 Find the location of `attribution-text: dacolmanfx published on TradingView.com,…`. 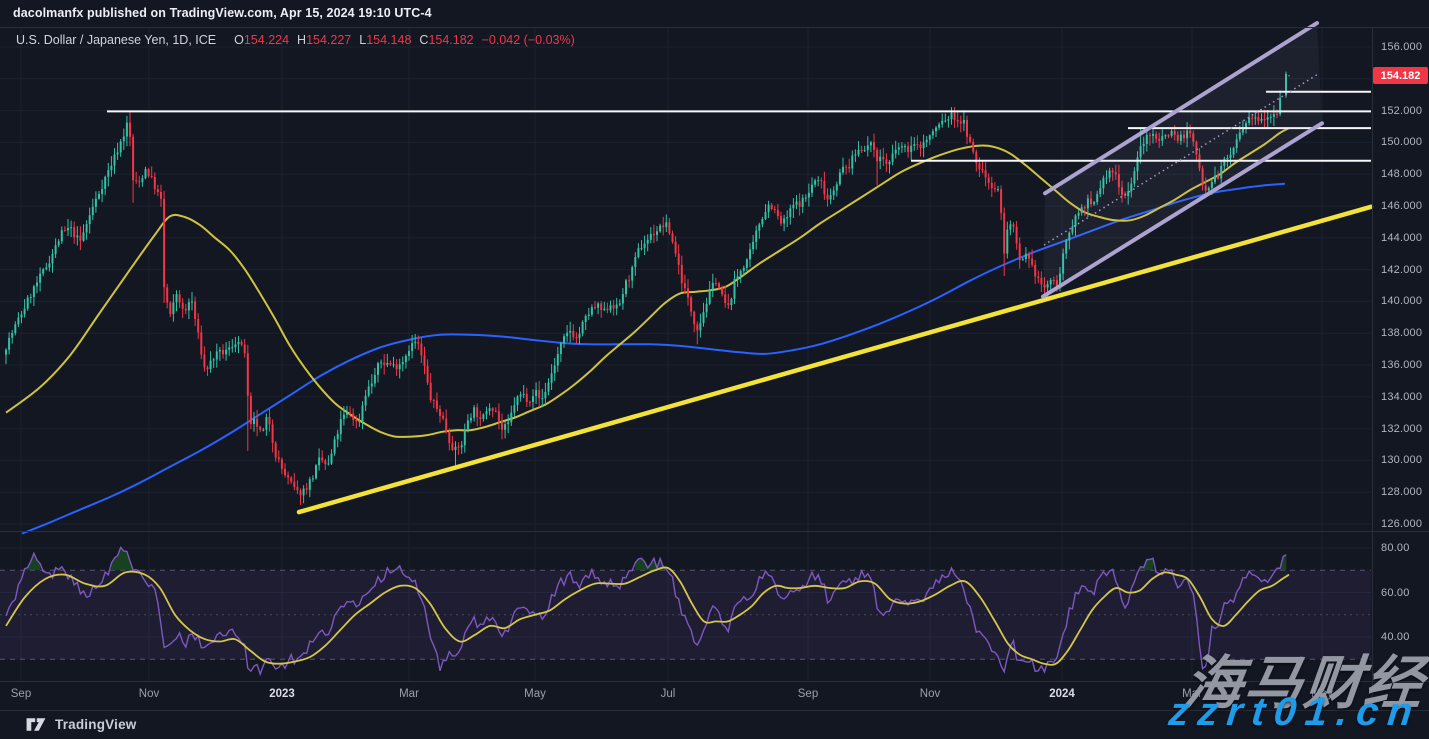

attribution-text: dacolmanfx published on TradingView.com,… is located at coordinates (222, 13).